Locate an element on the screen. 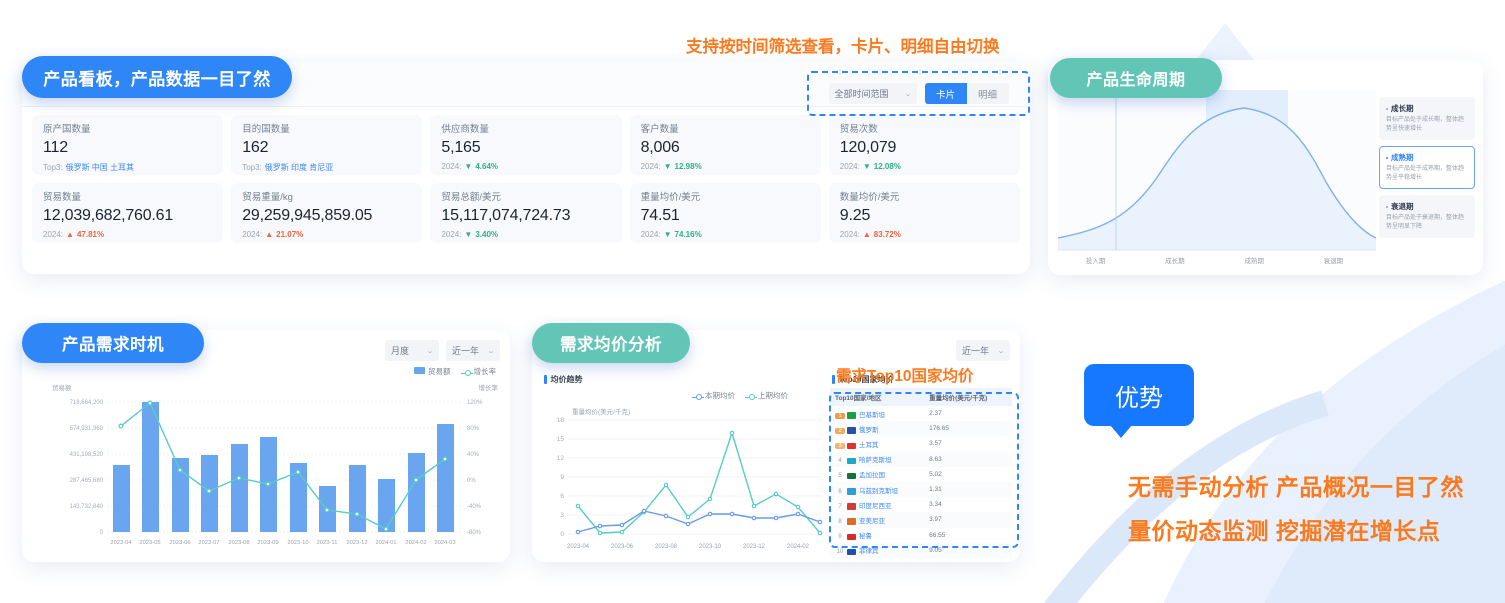 The height and width of the screenshot is (603, 1505). kpi-footer: 2024: ▼ 4.64% is located at coordinates (525, 166).